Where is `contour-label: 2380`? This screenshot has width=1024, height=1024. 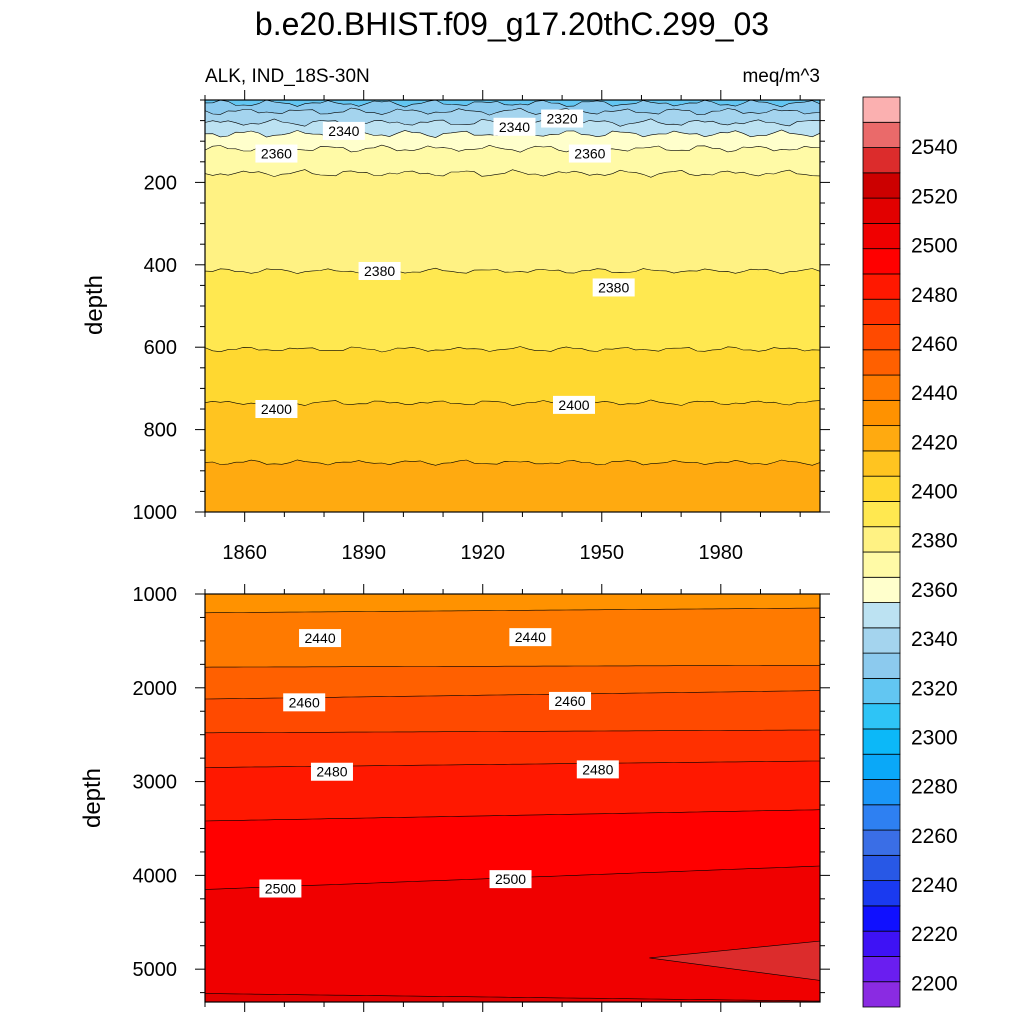
contour-label: 2380 is located at coordinates (379, 270).